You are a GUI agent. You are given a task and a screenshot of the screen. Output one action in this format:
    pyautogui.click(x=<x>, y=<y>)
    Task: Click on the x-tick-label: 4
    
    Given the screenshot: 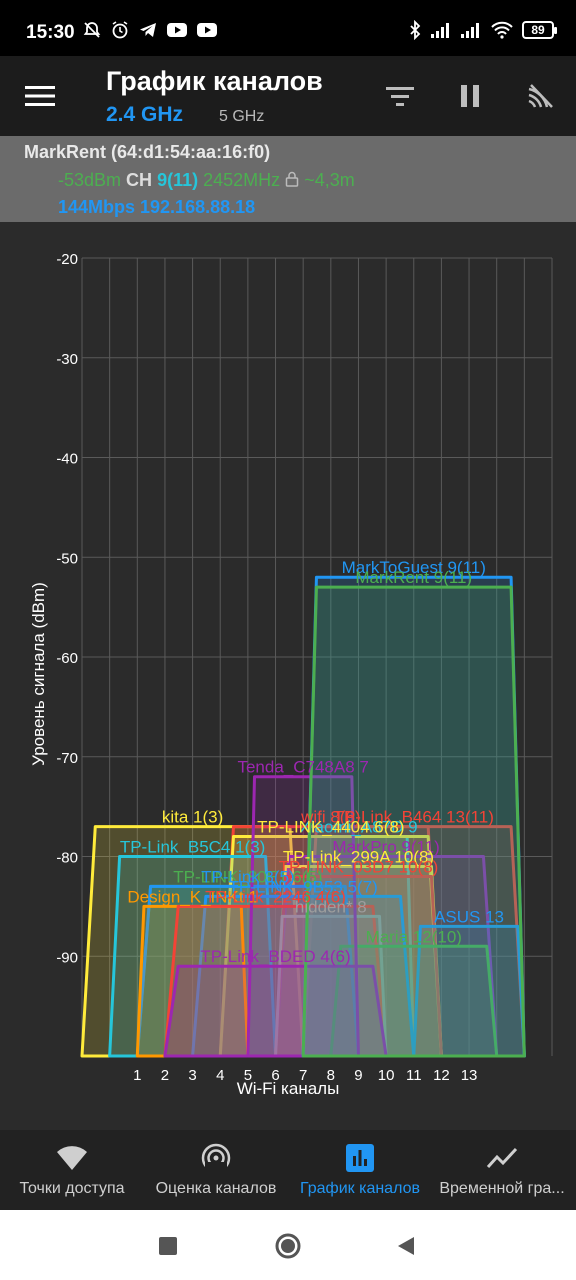 What is the action you would take?
    pyautogui.click(x=220, y=1075)
    